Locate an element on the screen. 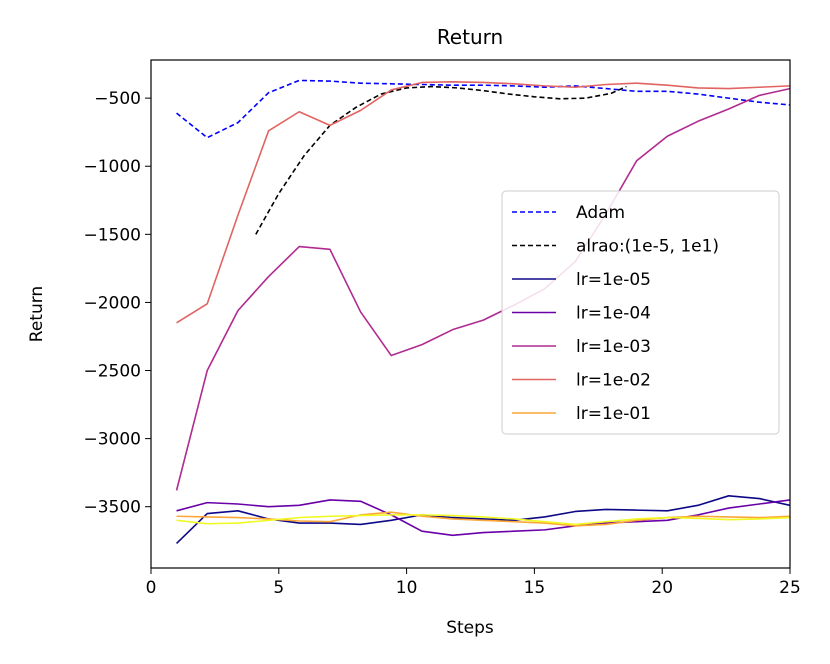 The image size is (830, 664). x-tick-label: 25 is located at coordinates (790, 588).